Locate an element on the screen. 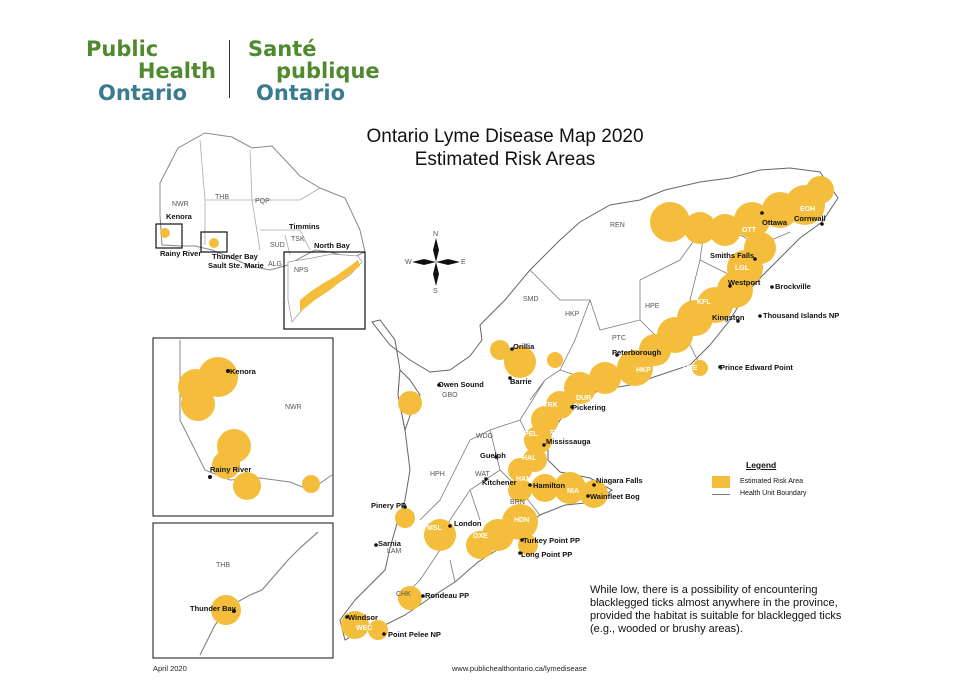  unit-thb-overview: THB is located at coordinates (222, 197).